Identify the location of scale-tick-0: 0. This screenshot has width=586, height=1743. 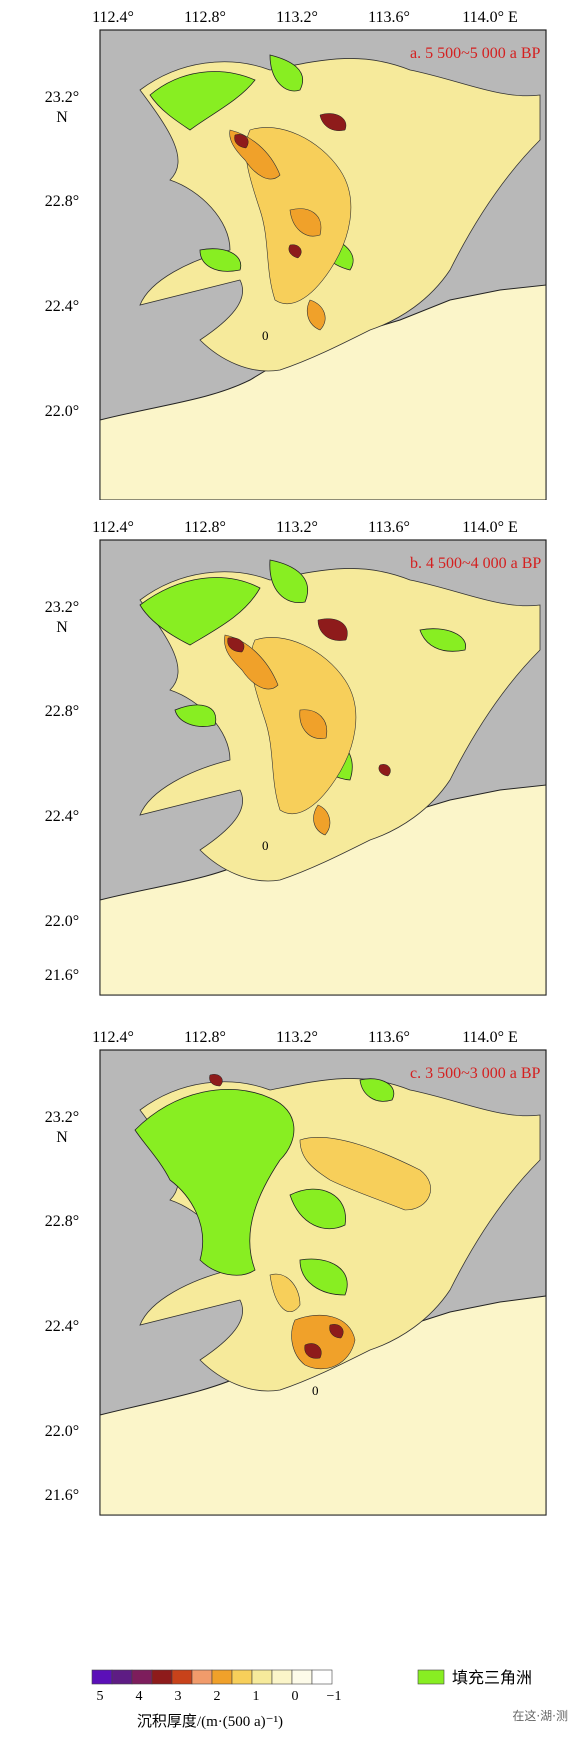
(295, 1696).